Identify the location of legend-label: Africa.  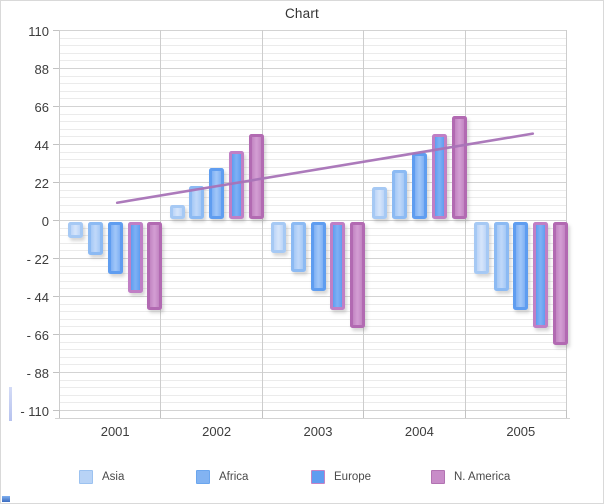
(234, 477).